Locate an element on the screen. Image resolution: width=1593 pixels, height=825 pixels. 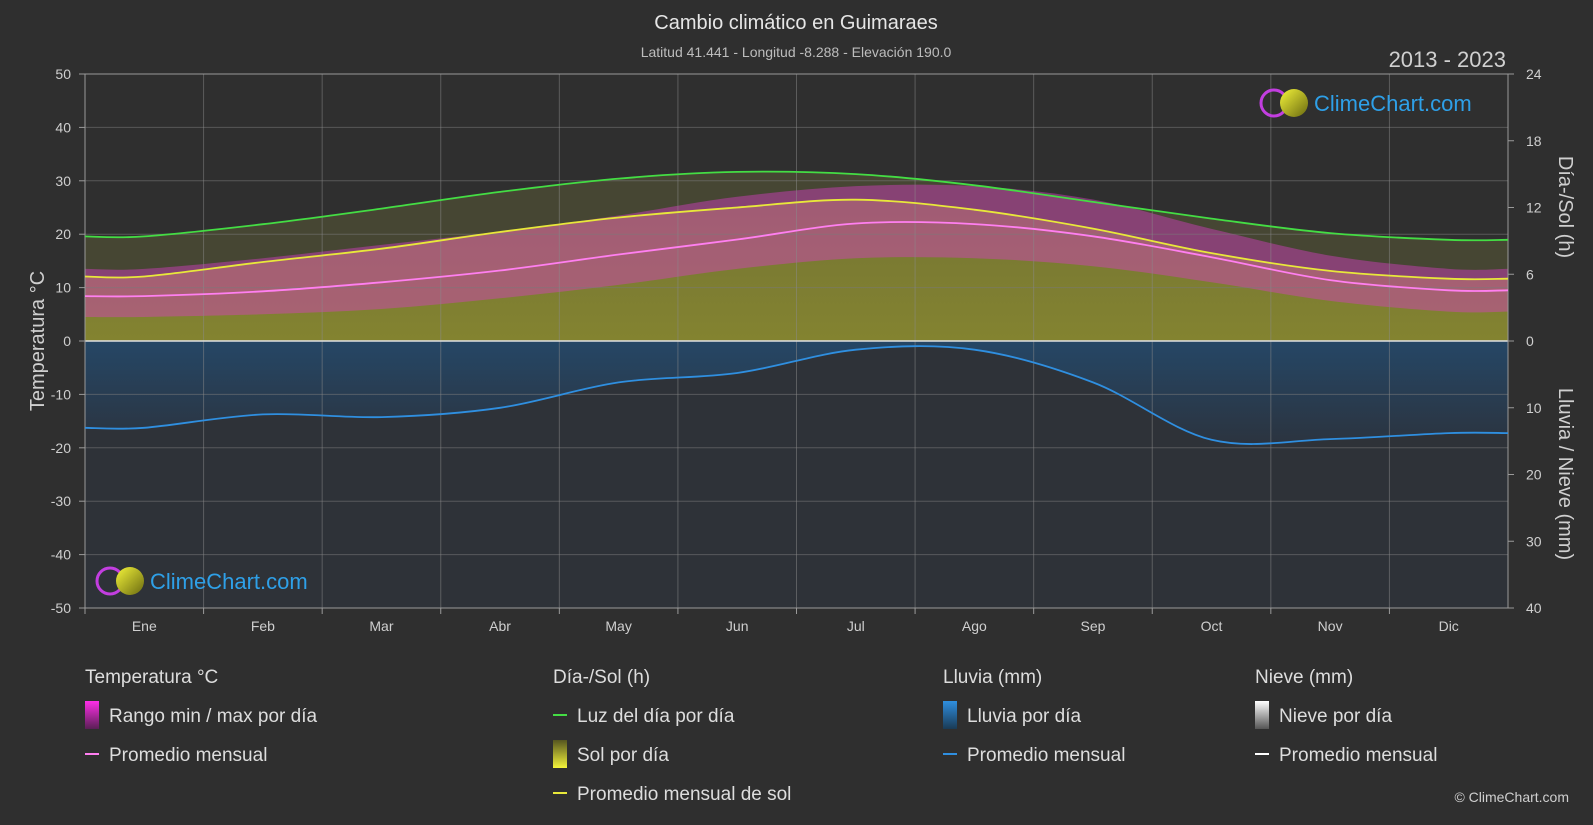
rain-avg-line is located at coordinates (796, 395).